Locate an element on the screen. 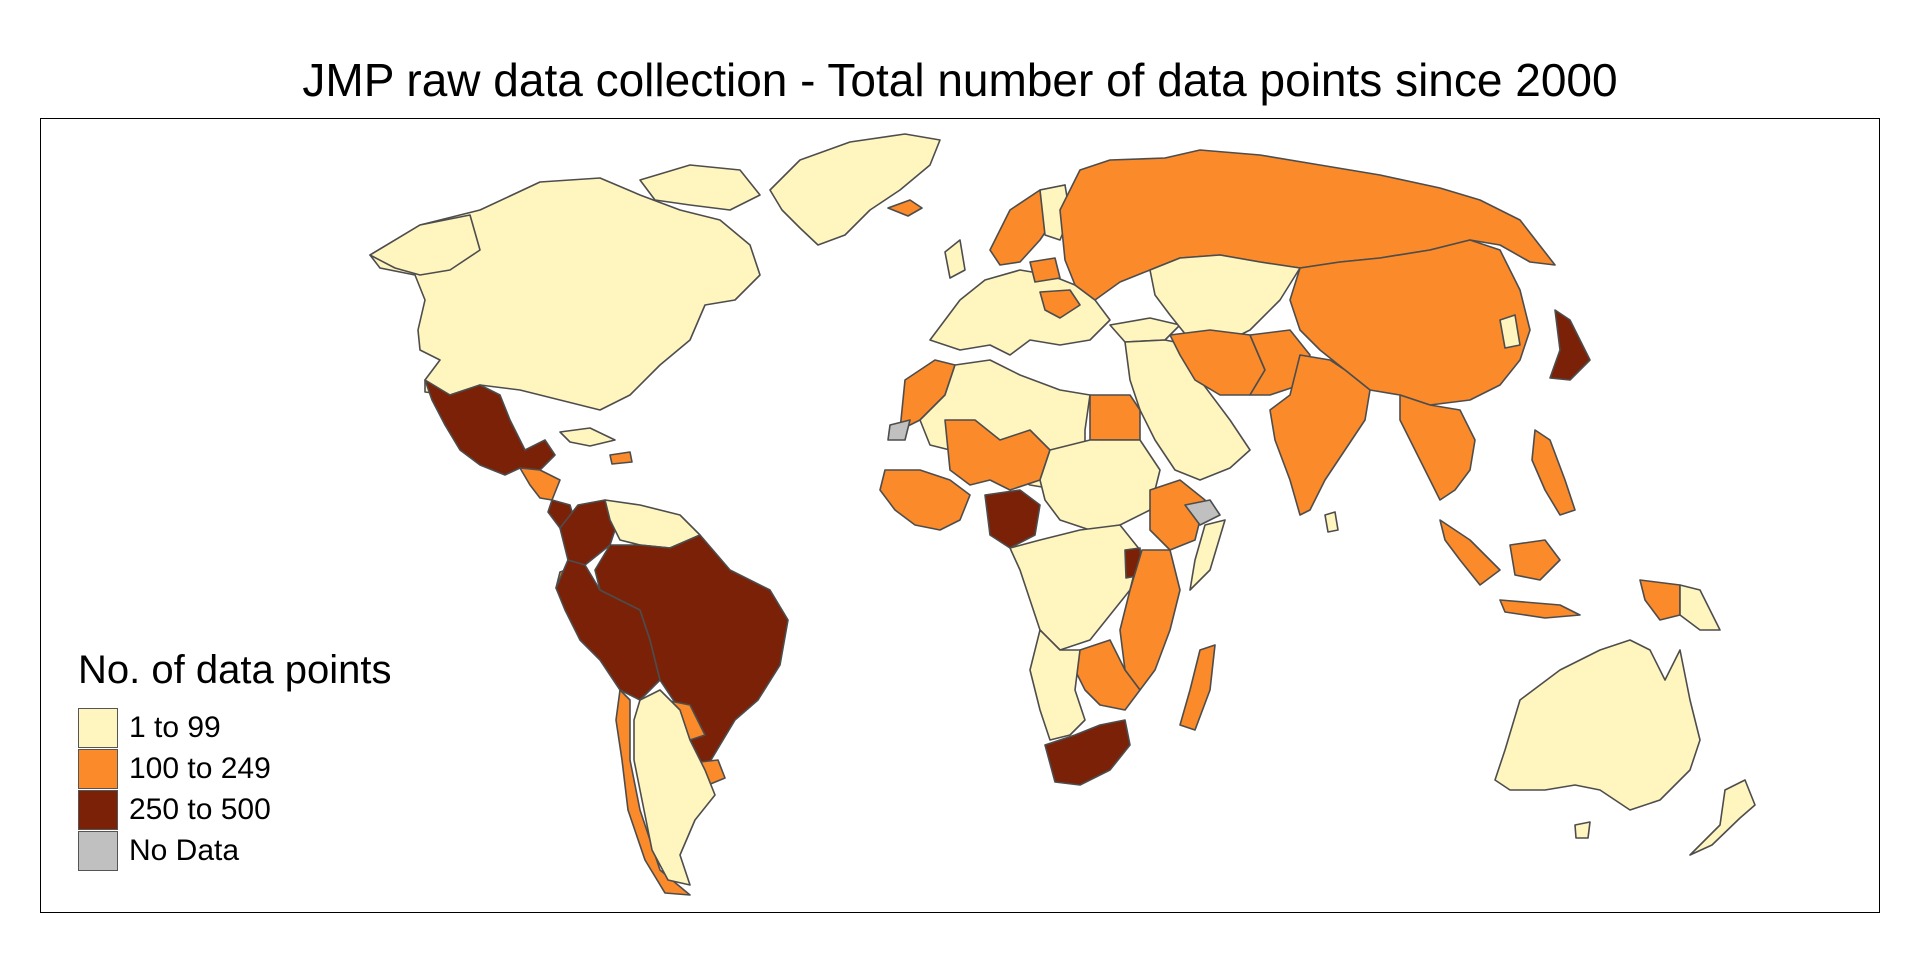 This screenshot has height=960, width=1920. region-sudan-chad is located at coordinates (1100, 485).